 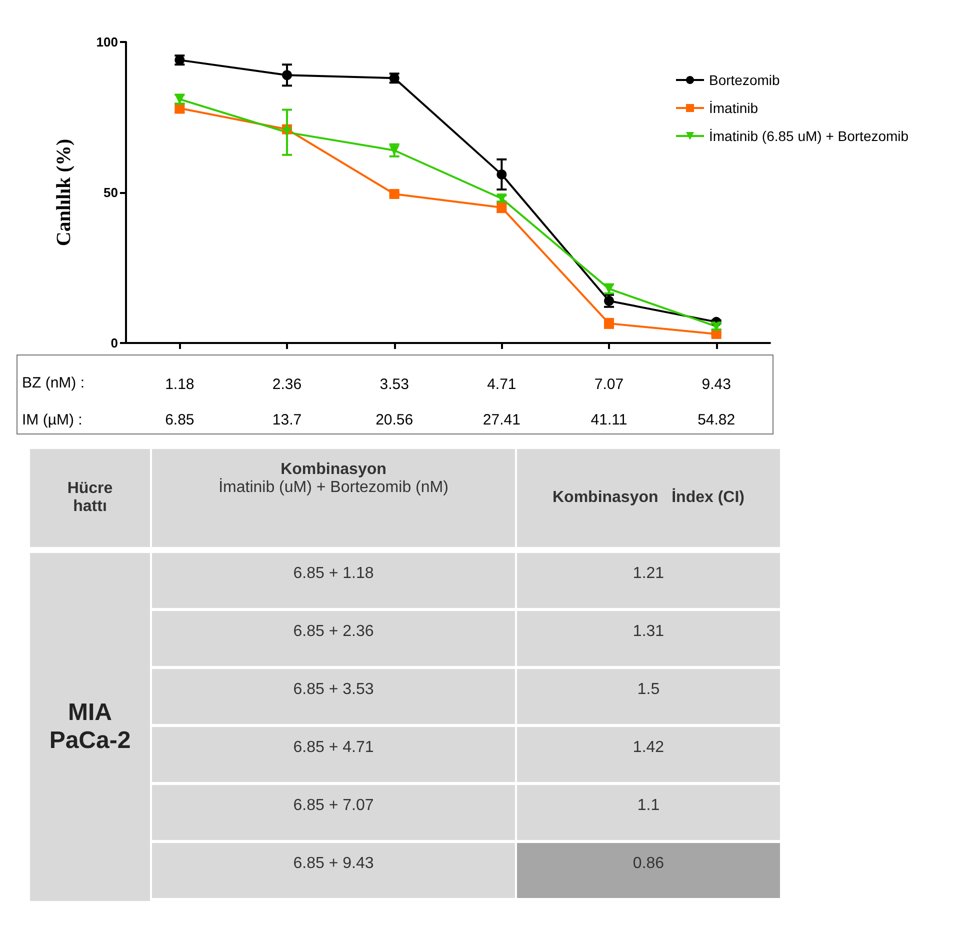 I want to click on x-tick-label: 1.18, so click(x=179, y=384).